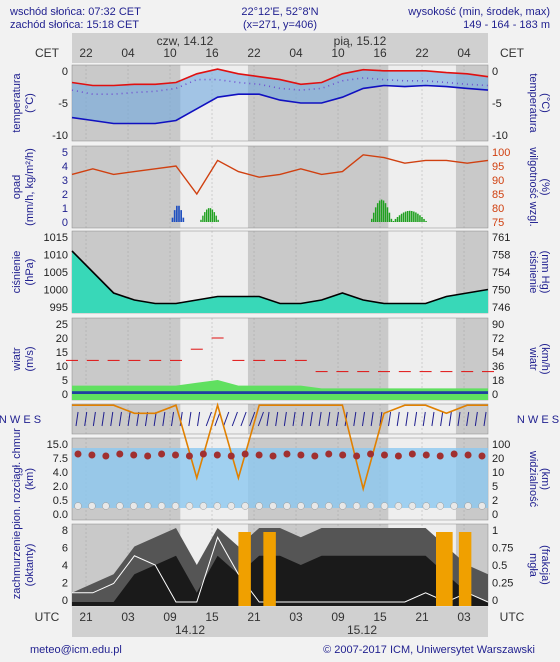 Image resolution: width=560 pixels, height=662 pixels. What do you see at coordinates (280, 104) in the screenshot?
I see `dewpoint-series` at bounding box center [280, 104].